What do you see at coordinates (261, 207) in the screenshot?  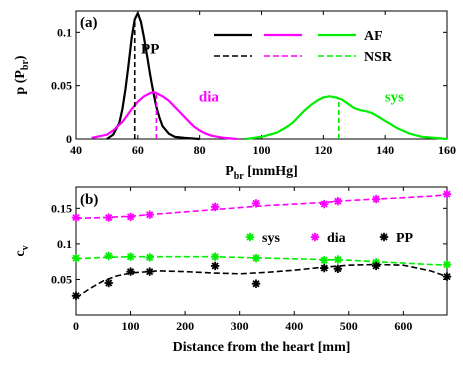 I see `fit-line-dia` at bounding box center [261, 207].